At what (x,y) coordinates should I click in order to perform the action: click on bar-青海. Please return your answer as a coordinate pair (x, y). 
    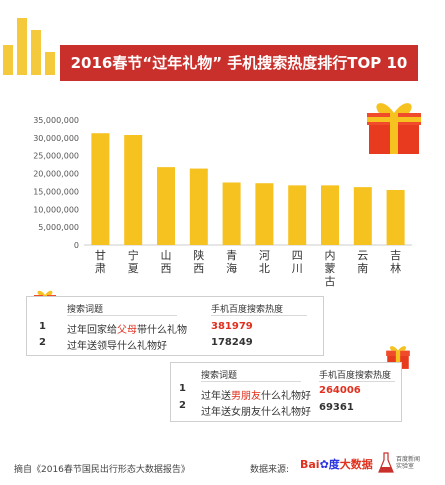
    Looking at the image, I should click on (231, 213).